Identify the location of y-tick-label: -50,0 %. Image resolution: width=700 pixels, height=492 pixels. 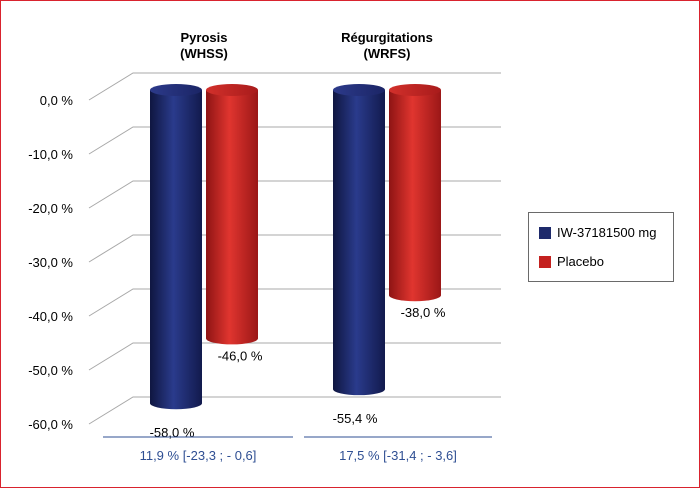
(50, 370).